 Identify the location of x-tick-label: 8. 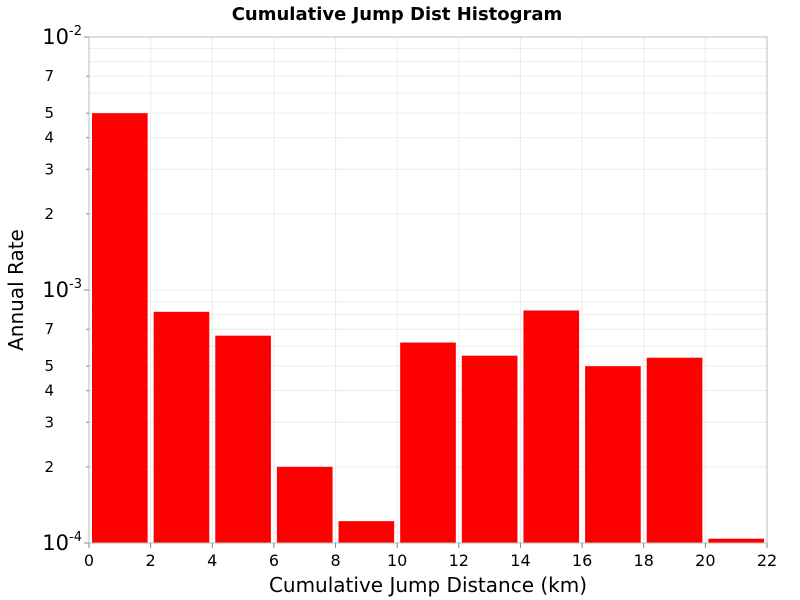
(335, 560).